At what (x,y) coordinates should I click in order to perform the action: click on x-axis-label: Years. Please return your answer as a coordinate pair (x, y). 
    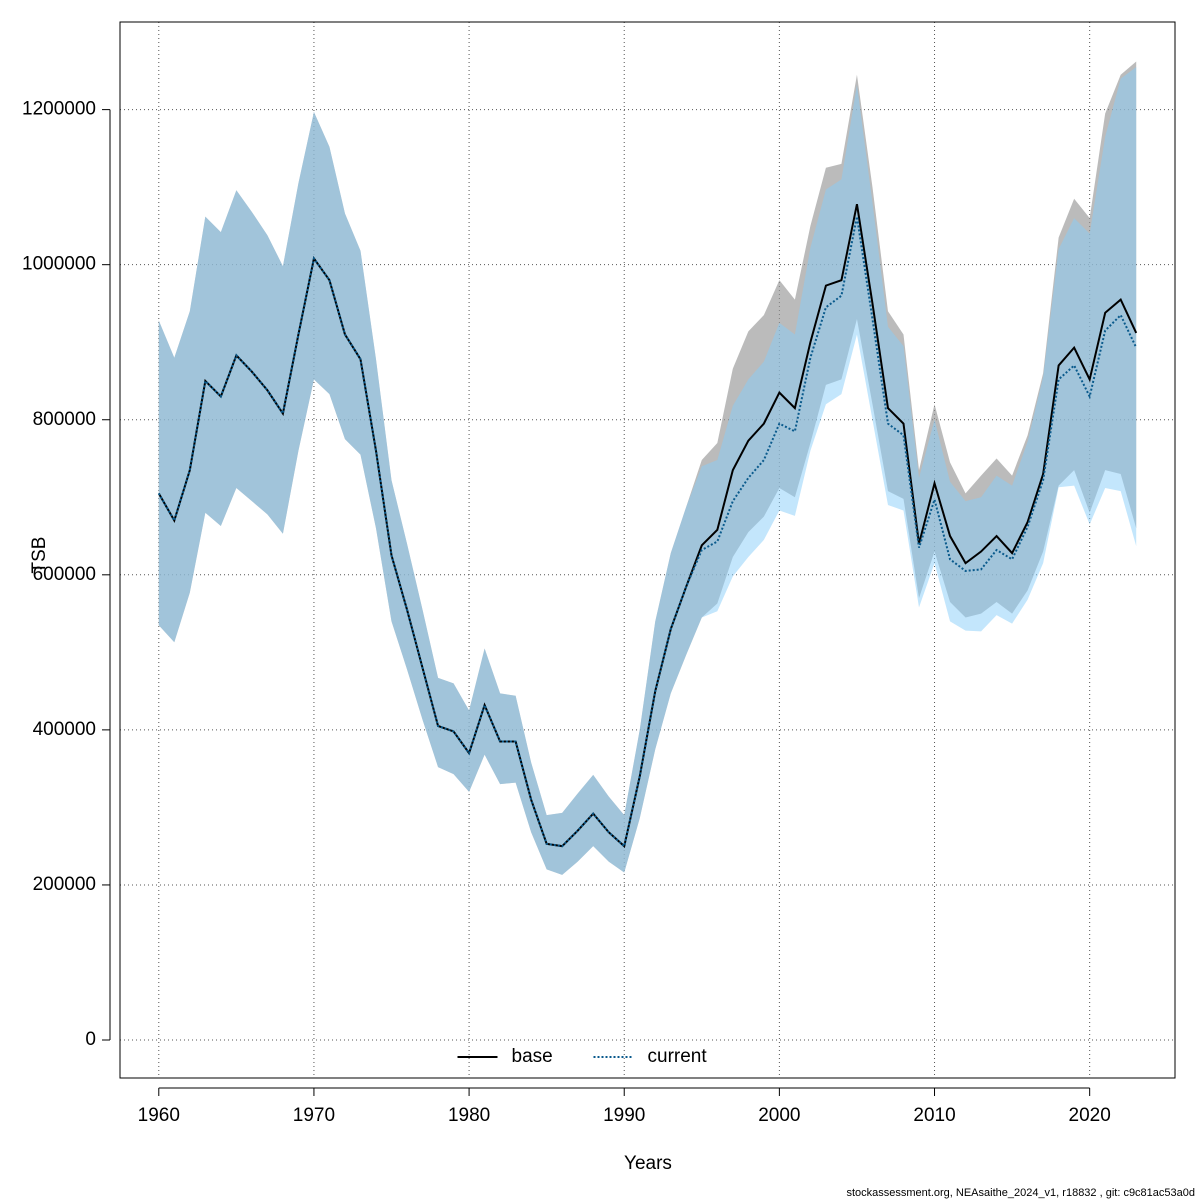
    Looking at the image, I should click on (648, 1163).